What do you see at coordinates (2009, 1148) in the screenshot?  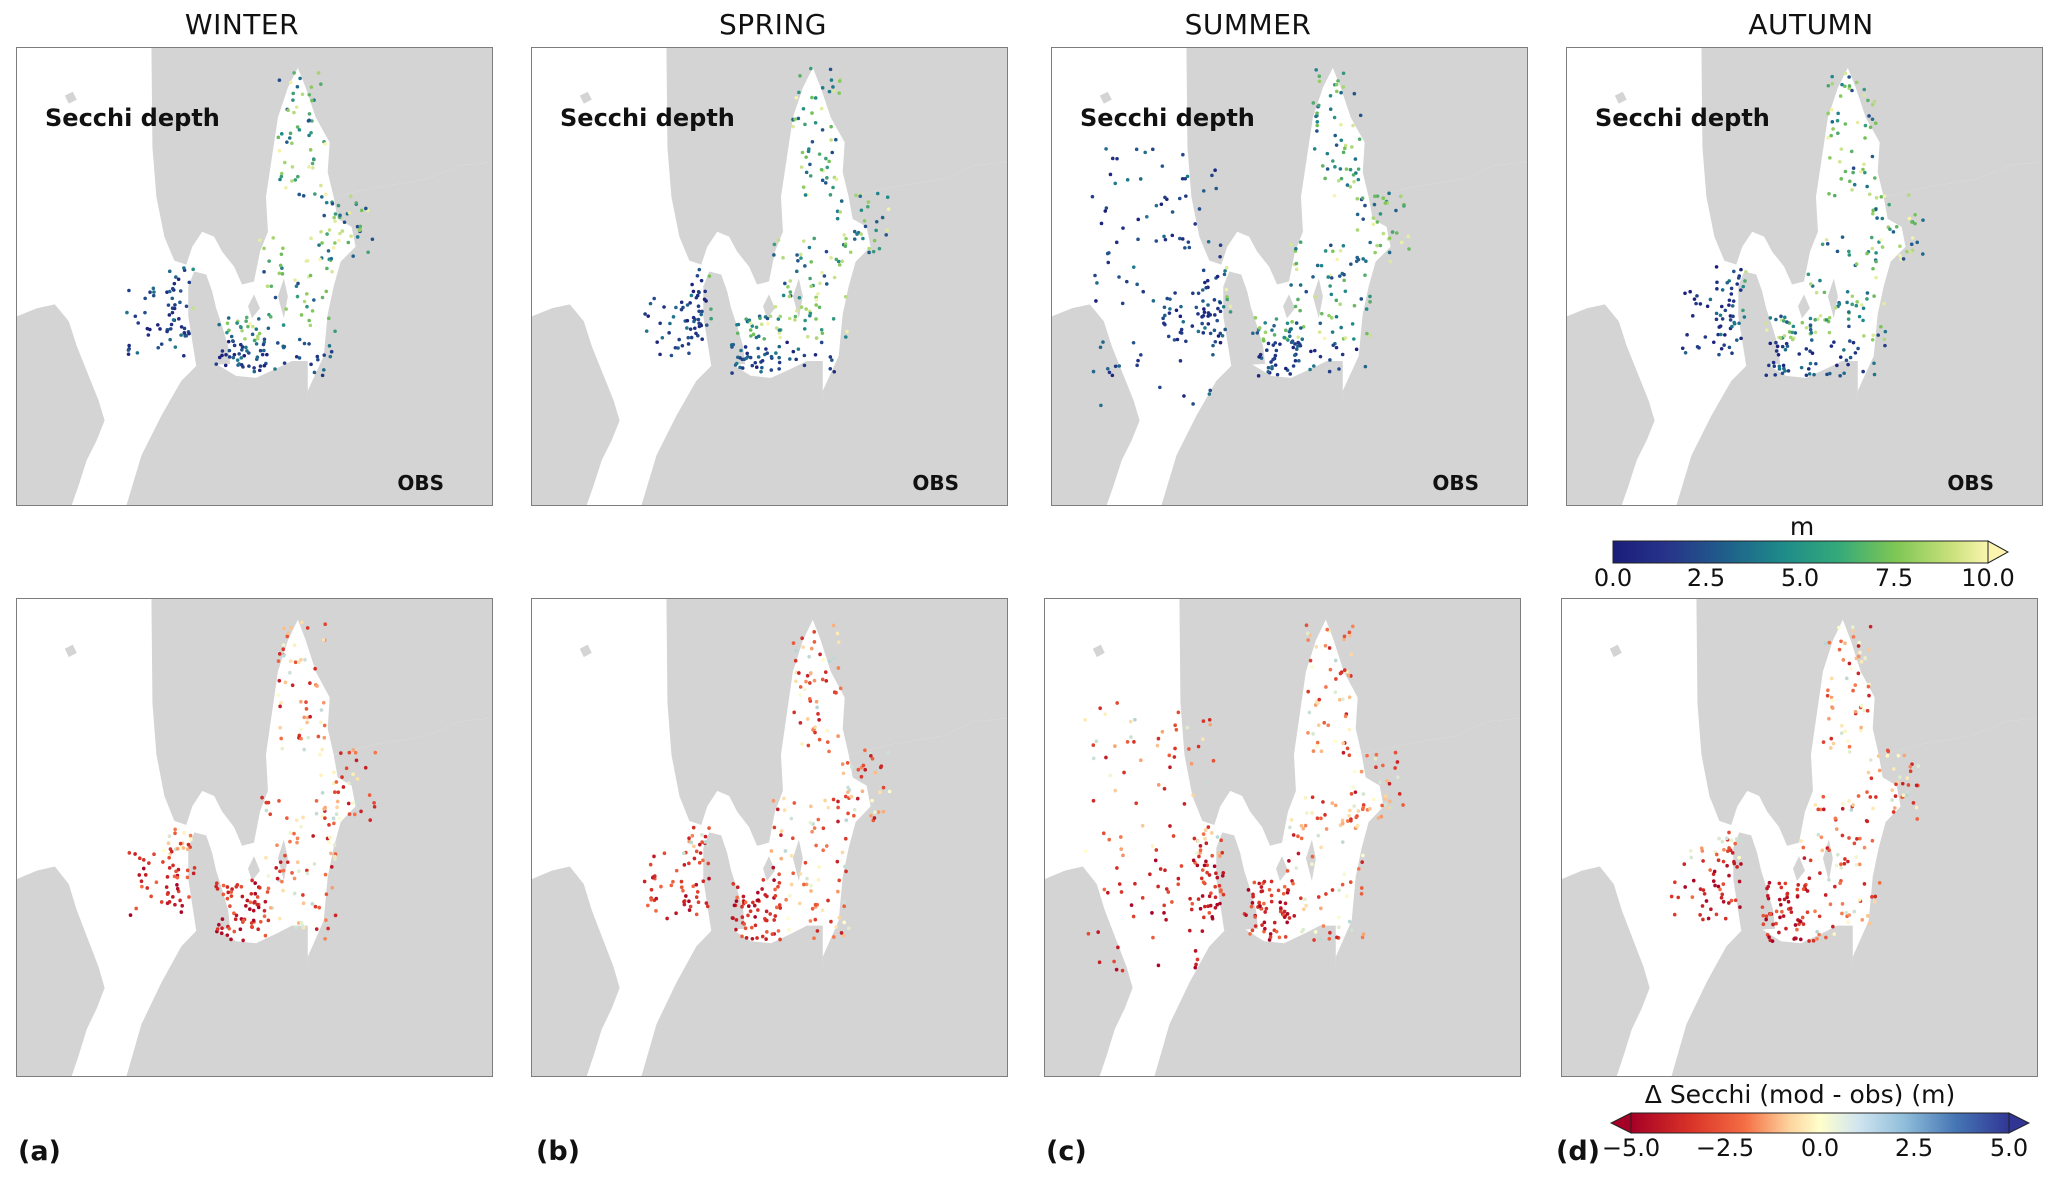 I see `colorbar-diff-tick: 5.0` at bounding box center [2009, 1148].